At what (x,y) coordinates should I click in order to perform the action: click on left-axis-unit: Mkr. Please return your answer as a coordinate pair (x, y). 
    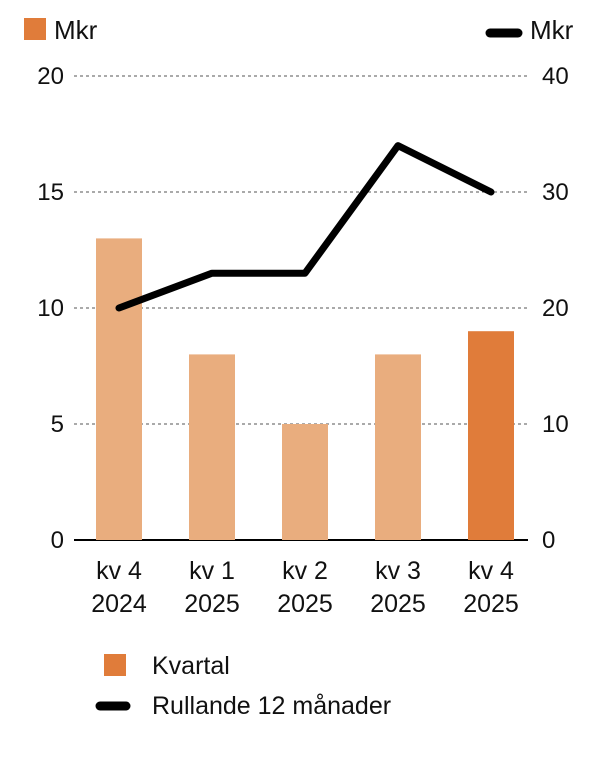
    Looking at the image, I should click on (76, 30).